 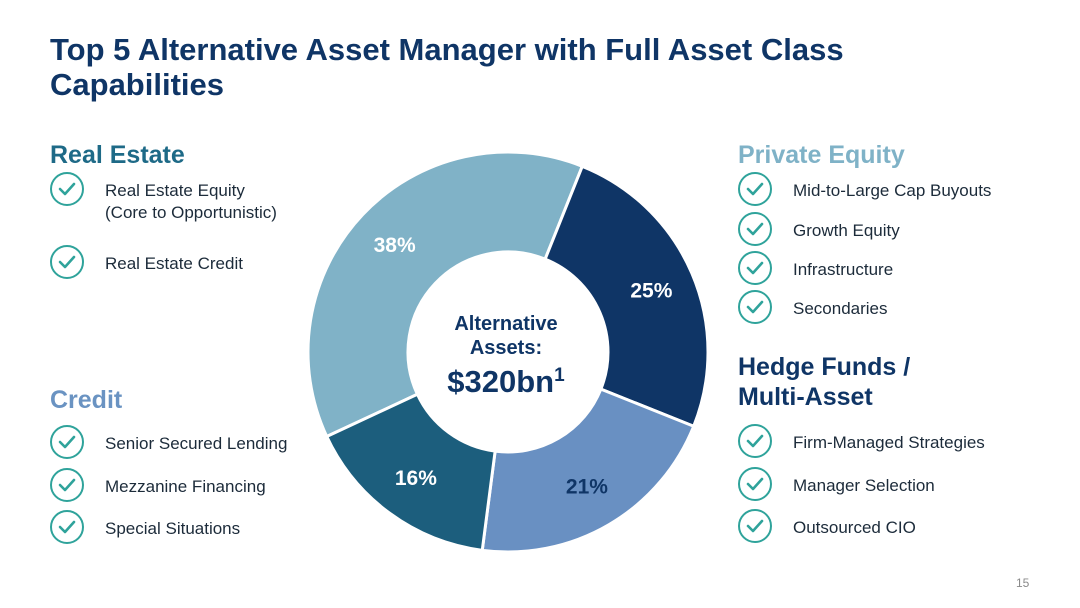 I want to click on center-total-value: $320bn1, so click(x=506, y=381).